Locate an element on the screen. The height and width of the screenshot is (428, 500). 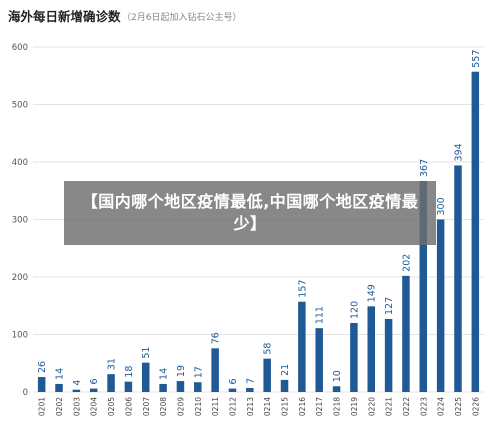
bar-value-label: 19 is located at coordinates (181, 371).